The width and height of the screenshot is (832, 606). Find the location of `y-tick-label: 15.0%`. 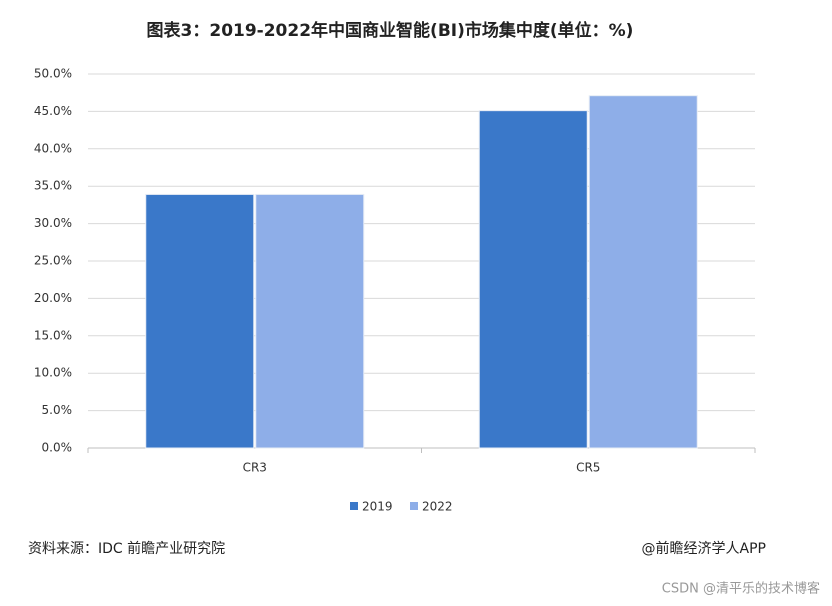

y-tick-label: 15.0% is located at coordinates (53, 335).